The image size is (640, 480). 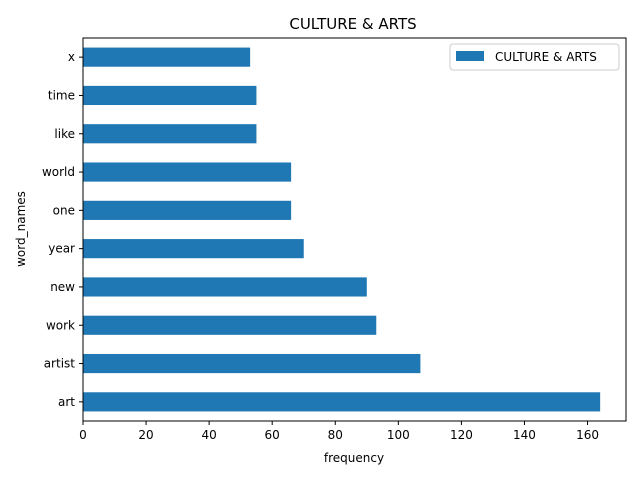 I want to click on bar-new, so click(x=225, y=287).